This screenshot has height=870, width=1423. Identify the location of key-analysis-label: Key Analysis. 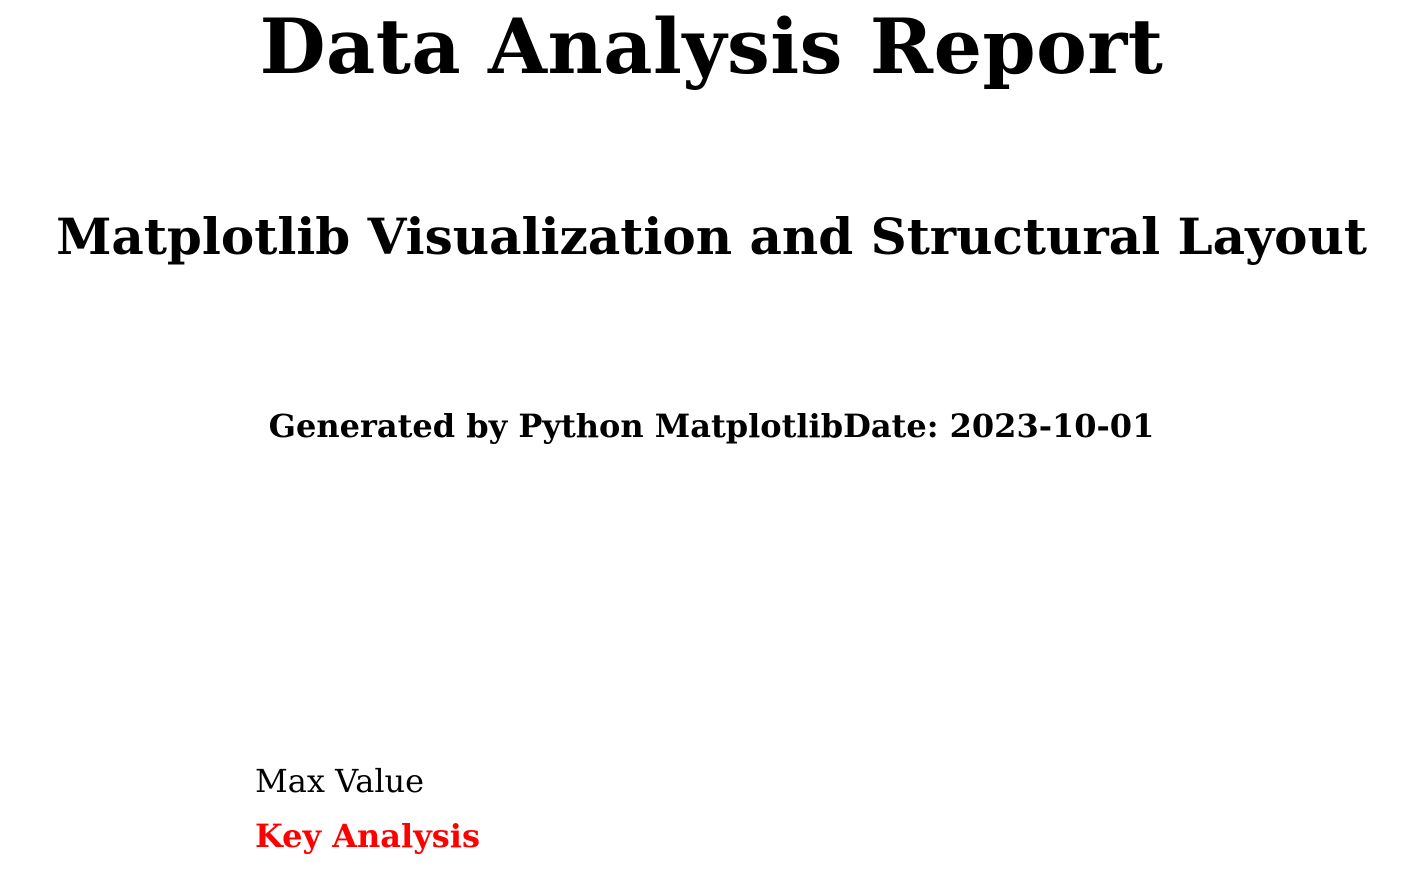
(367, 836).